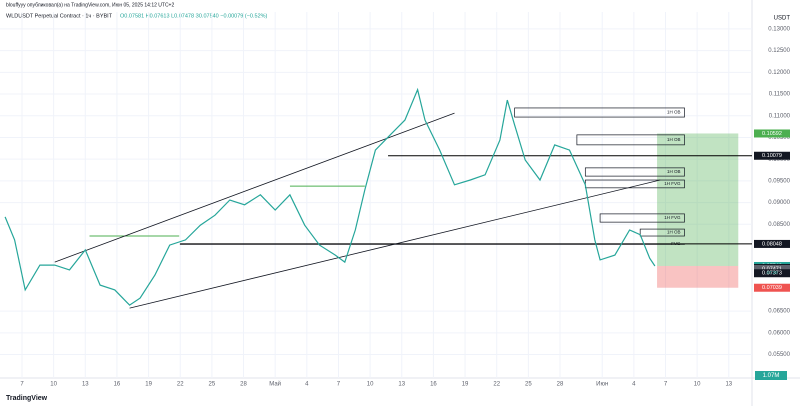 This screenshot has height=406, width=800. What do you see at coordinates (779, 312) in the screenshot?
I see `y-tick-label: 0.06500` at bounding box center [779, 312].